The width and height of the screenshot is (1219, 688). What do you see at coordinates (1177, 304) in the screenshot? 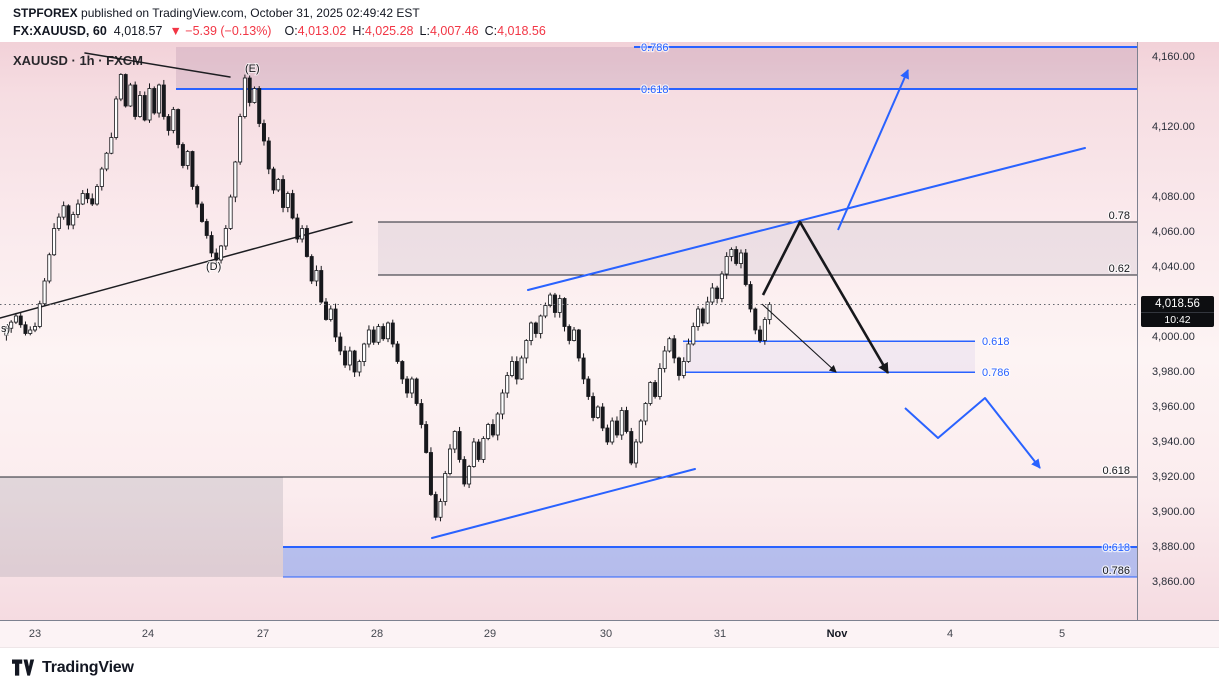
I see `current-price-value: 4,018.56` at bounding box center [1177, 304].